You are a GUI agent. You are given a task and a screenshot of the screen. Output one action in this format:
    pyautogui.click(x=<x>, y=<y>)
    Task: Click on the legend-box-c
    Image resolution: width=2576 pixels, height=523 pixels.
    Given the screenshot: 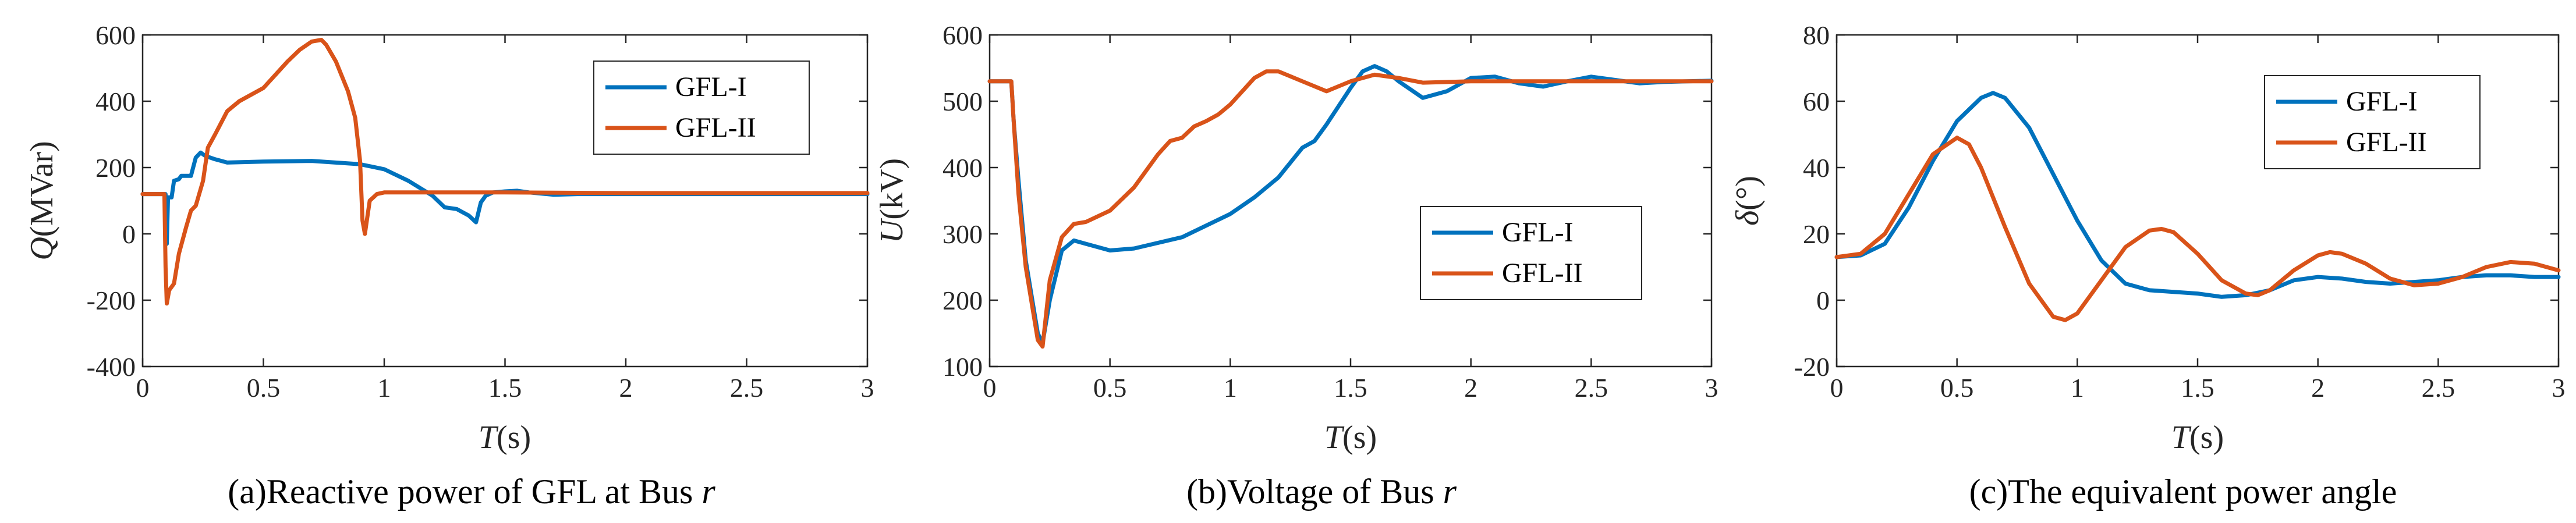 What is the action you would take?
    pyautogui.click(x=2372, y=122)
    